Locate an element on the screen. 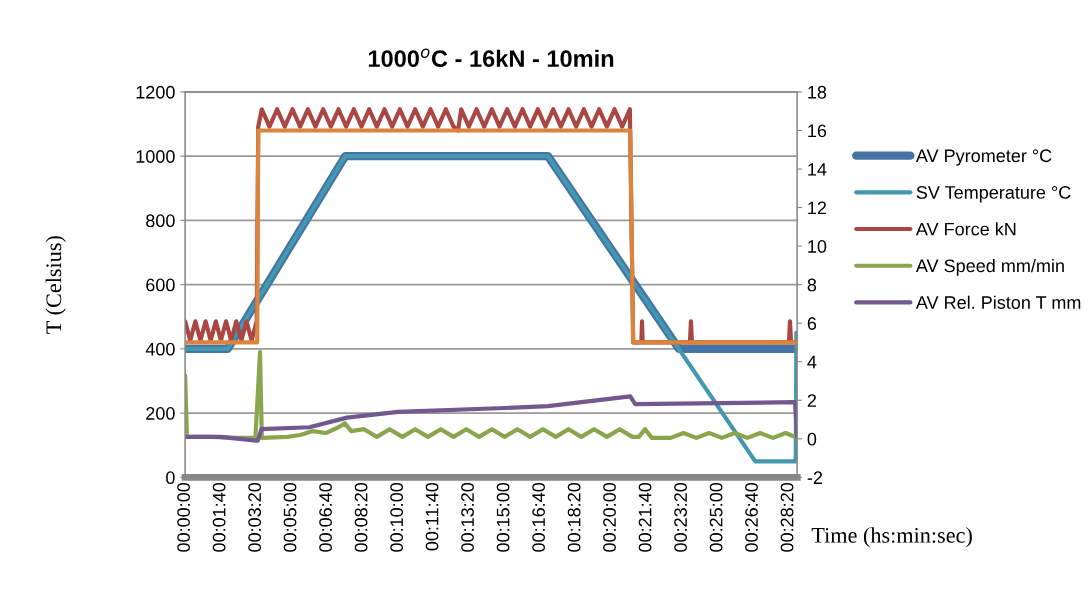  legend-label: AV Force kN is located at coordinates (965, 229).